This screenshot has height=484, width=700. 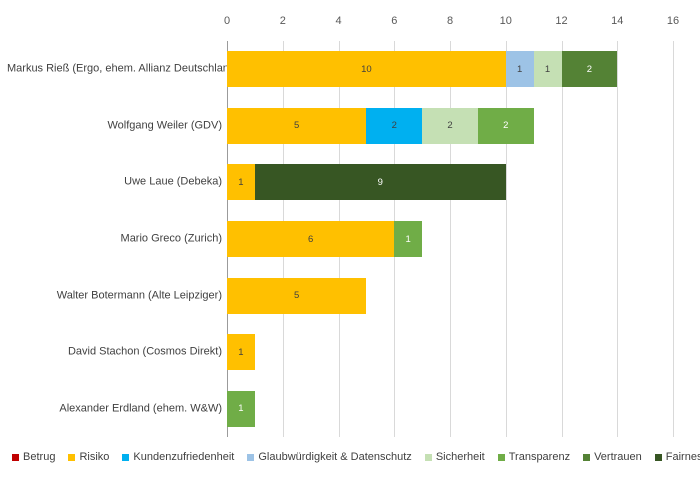 I want to click on x-axis-tick-label: 6, so click(x=394, y=21).